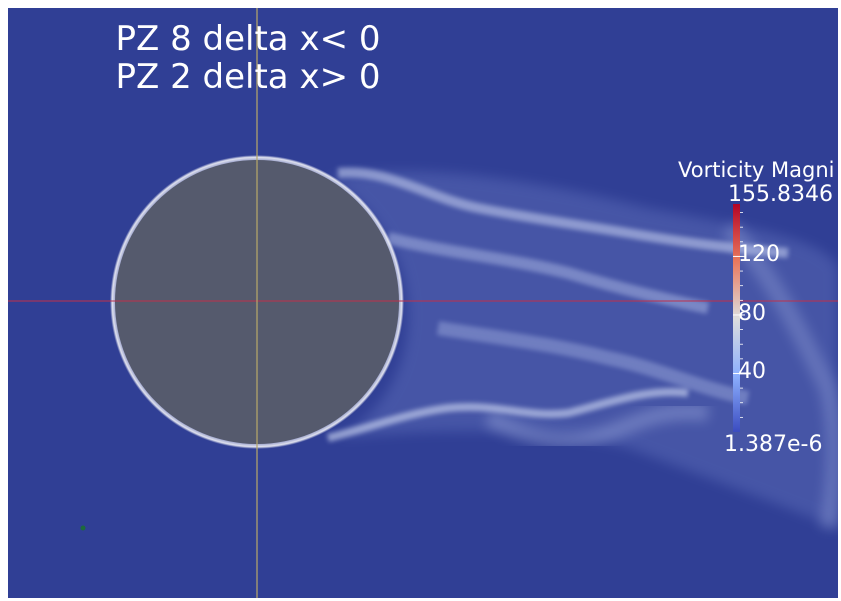 Image resolution: width=841 pixels, height=601 pixels. I want to click on colorbar-tick-label-80: 80, so click(752, 313).